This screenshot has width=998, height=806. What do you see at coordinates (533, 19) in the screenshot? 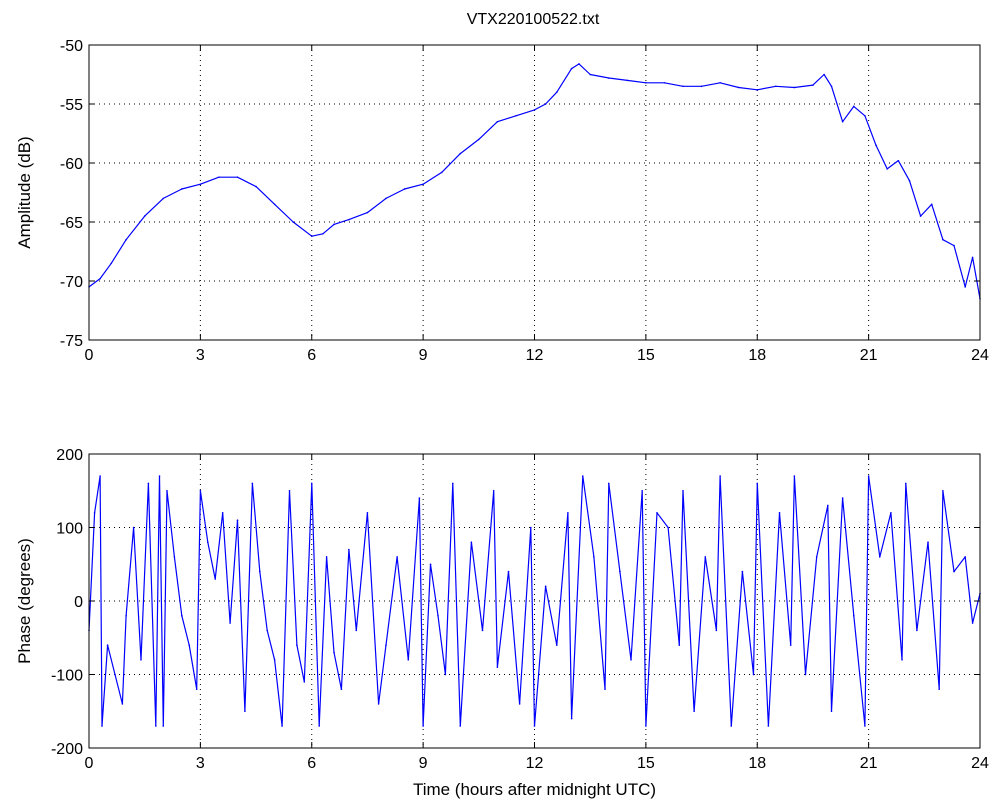
I see `chart-title: VTX220100522.txt` at bounding box center [533, 19].